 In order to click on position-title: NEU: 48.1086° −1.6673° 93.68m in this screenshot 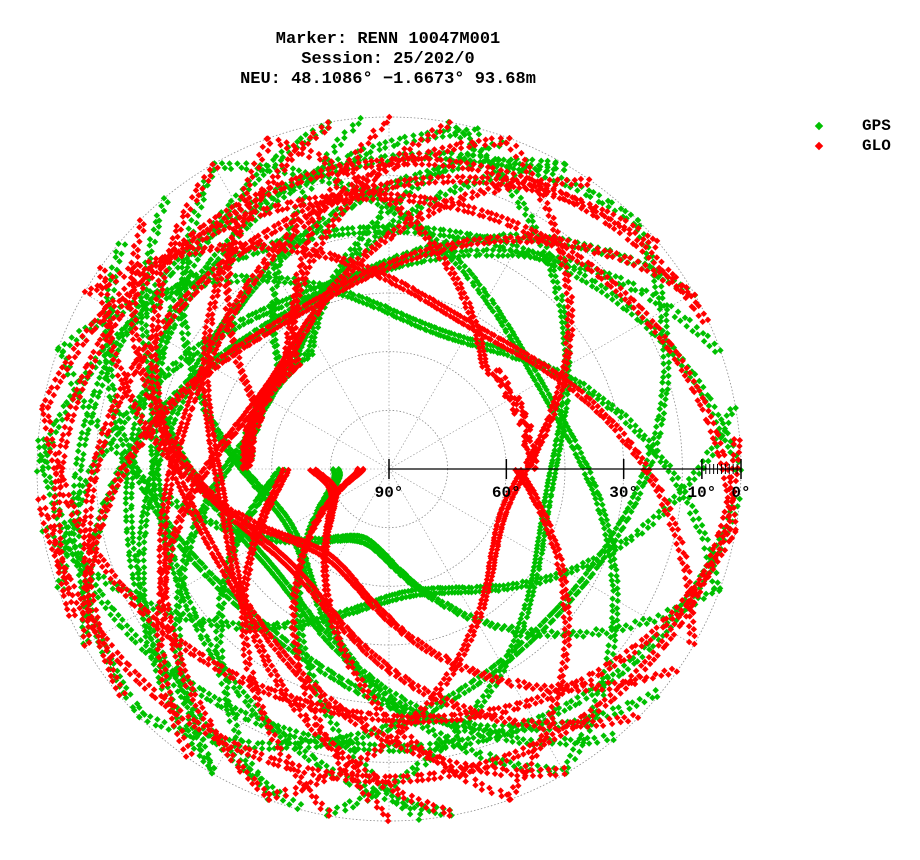, I will do `click(388, 79)`.